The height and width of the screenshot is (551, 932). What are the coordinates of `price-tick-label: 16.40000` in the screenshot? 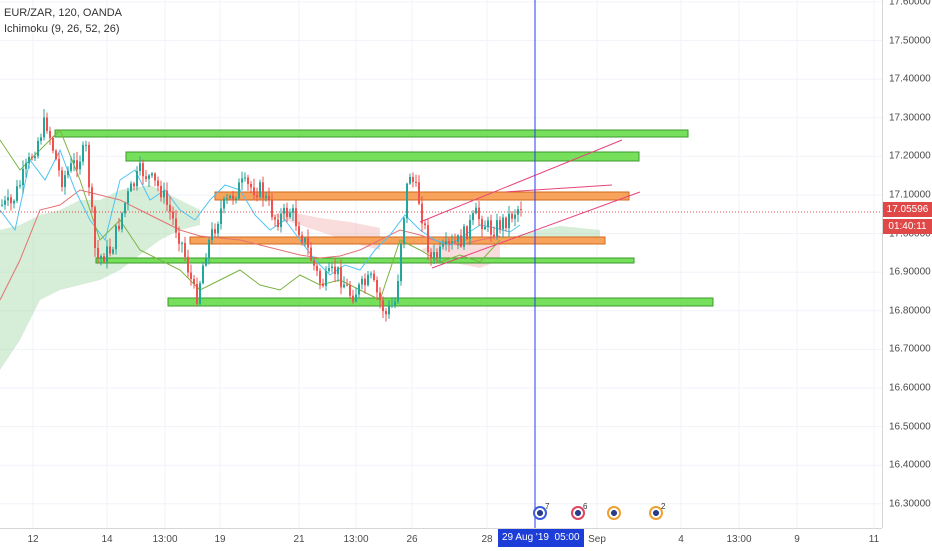 It's located at (910, 465).